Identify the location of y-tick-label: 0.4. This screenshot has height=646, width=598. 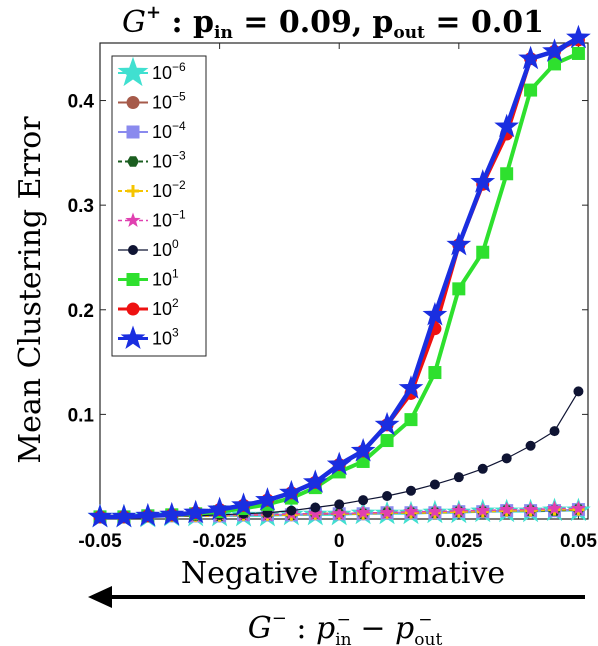
(81, 102).